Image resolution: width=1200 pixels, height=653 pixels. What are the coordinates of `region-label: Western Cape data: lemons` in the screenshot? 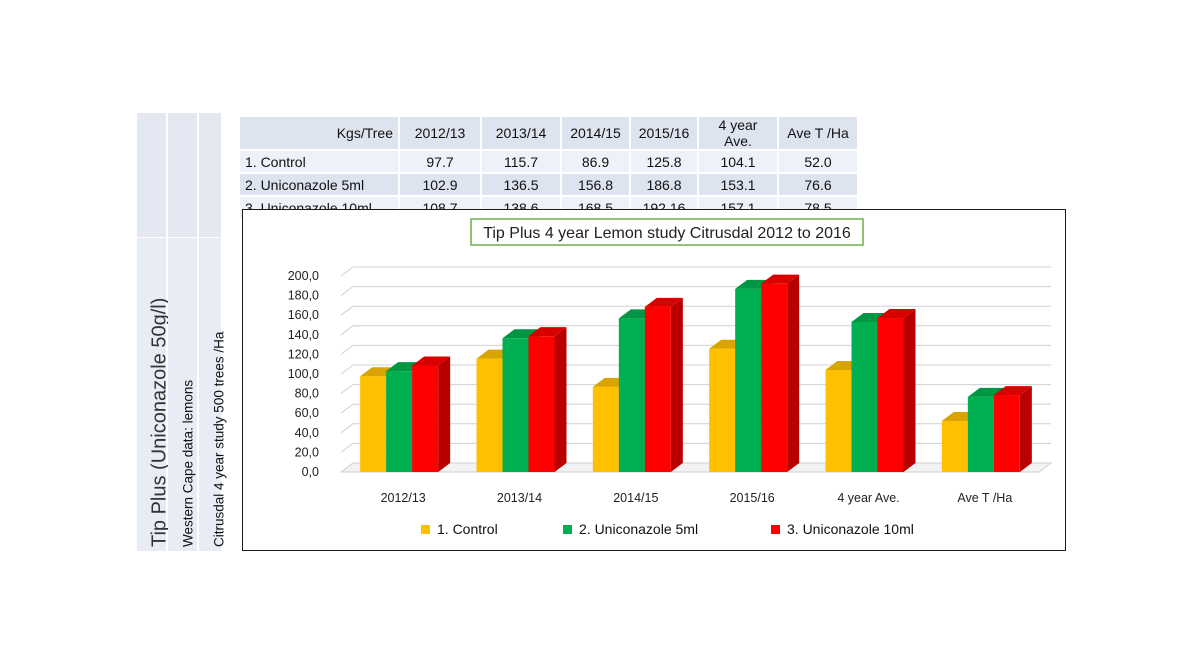 It's located at (188, 463).